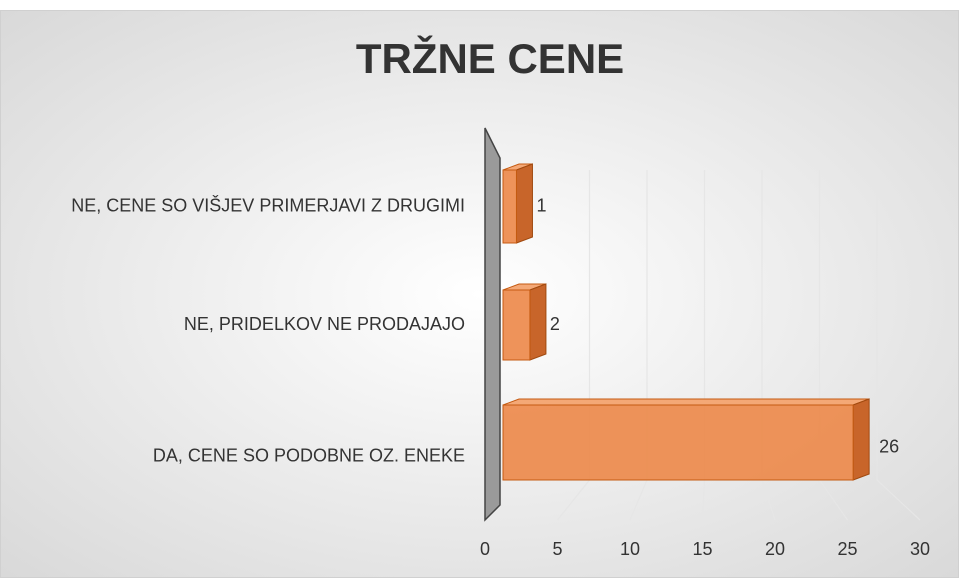 The height and width of the screenshot is (579, 960). What do you see at coordinates (920, 549) in the screenshot?
I see `x-tick-label: 30` at bounding box center [920, 549].